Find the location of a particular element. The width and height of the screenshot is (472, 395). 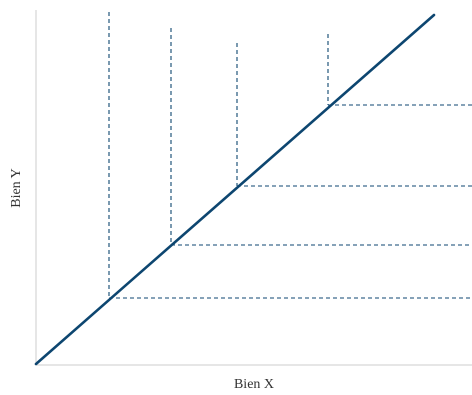

x-axis-label: Bien X is located at coordinates (254, 384).